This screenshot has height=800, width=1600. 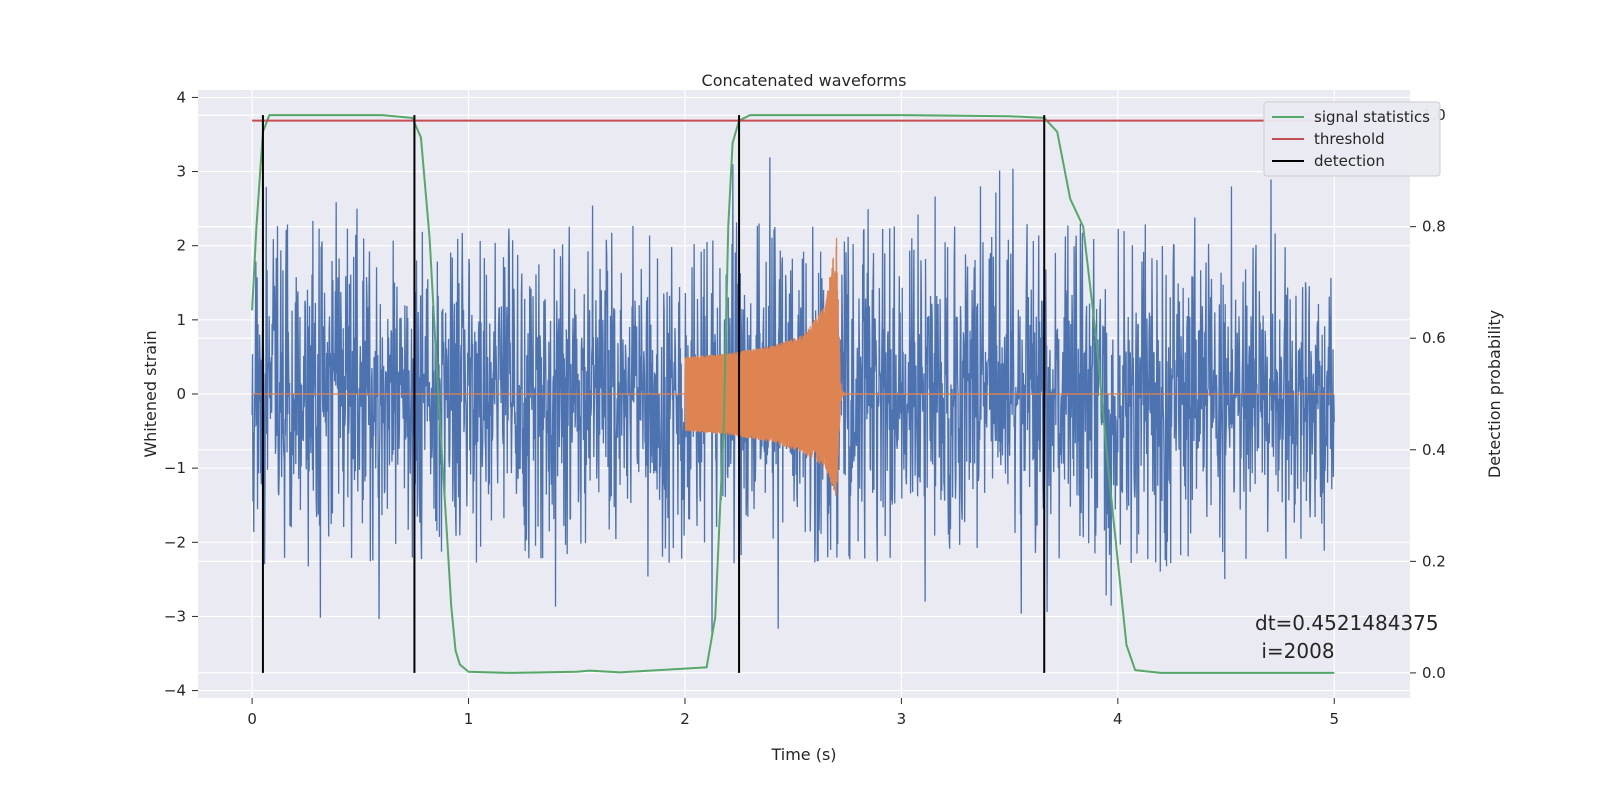 I want to click on y-tick-label-5: 1, so click(x=181, y=320).